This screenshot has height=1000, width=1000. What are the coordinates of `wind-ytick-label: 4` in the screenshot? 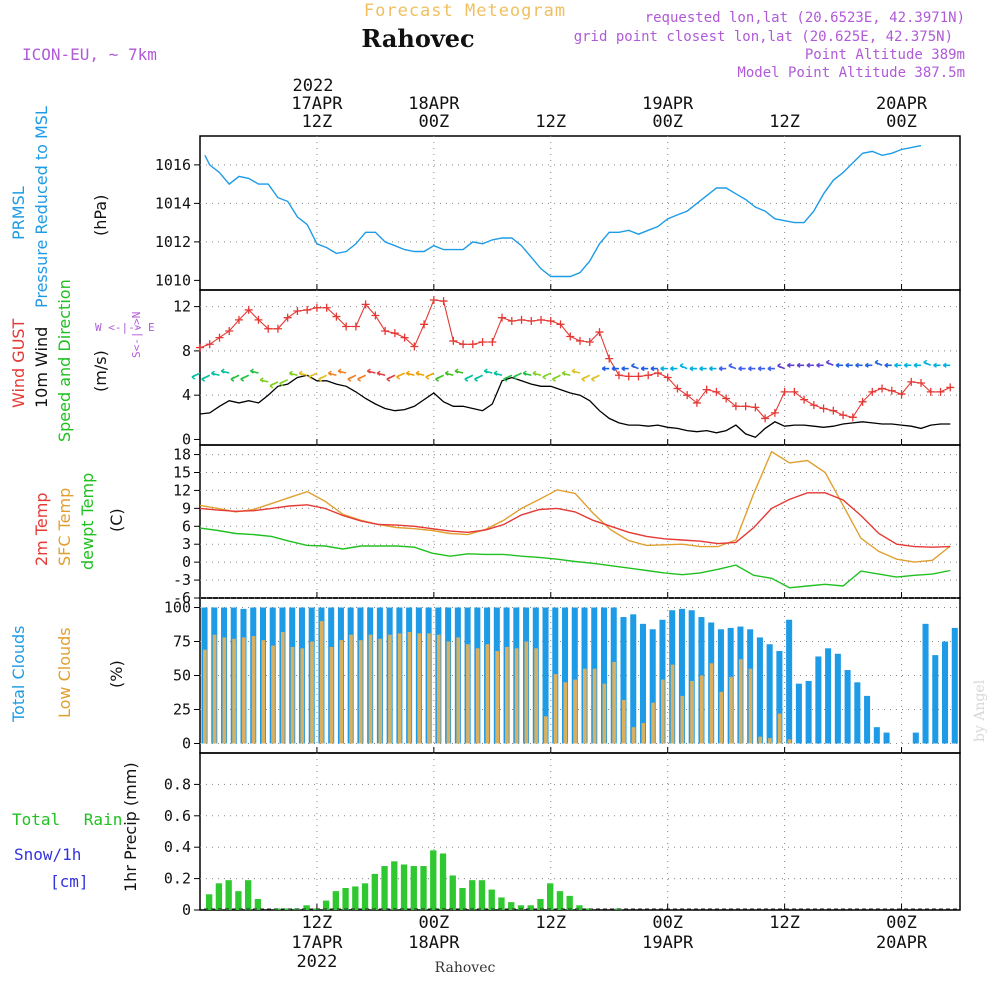 It's located at (186, 395).